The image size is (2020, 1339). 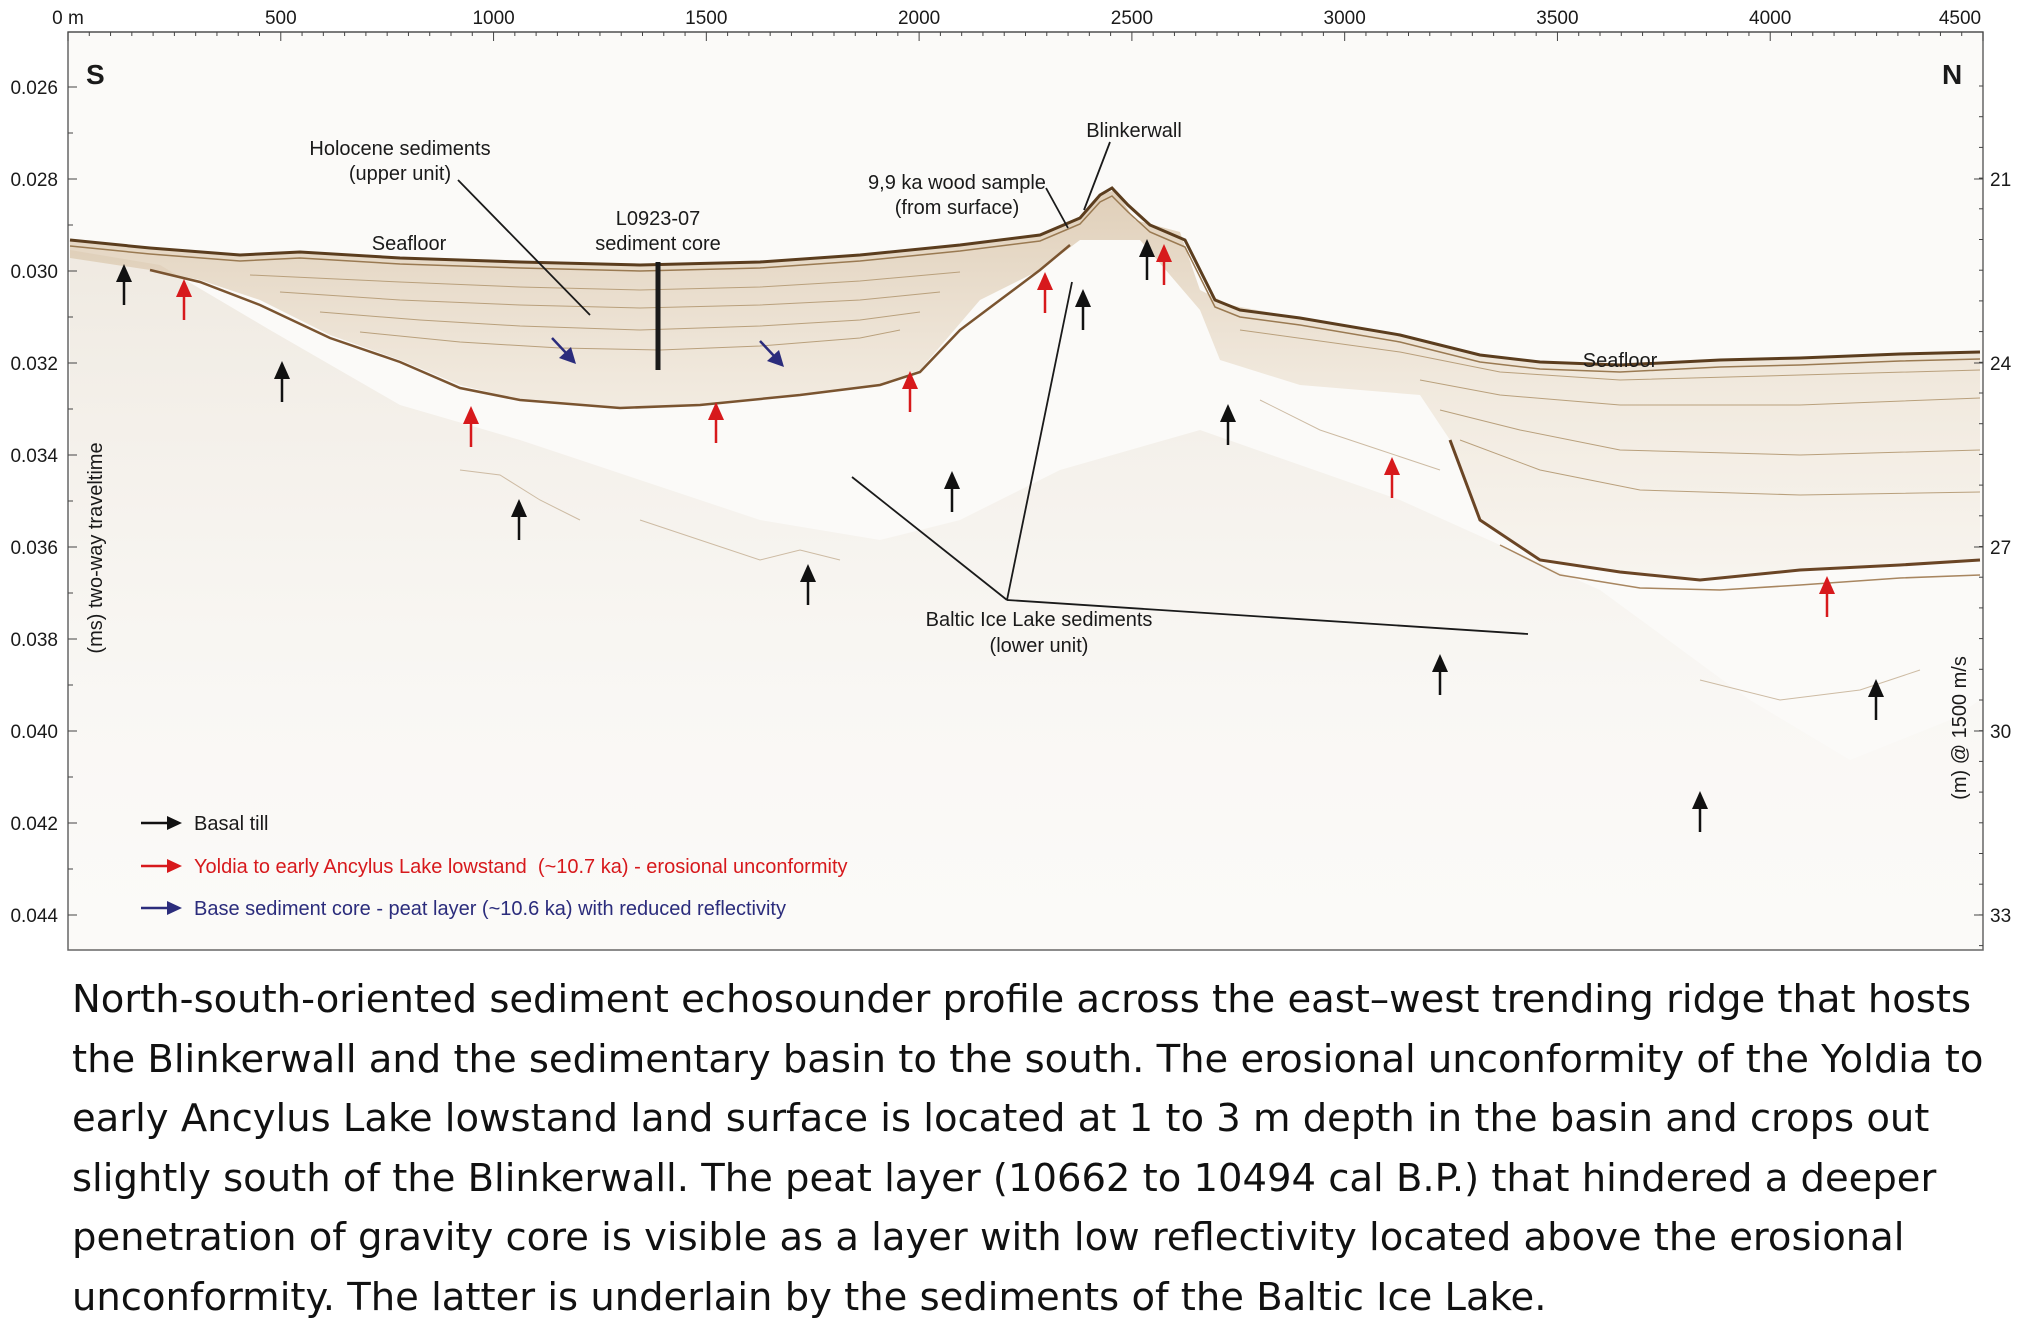 I want to click on left-axis-tick-label: 0.034, so click(x=34, y=456).